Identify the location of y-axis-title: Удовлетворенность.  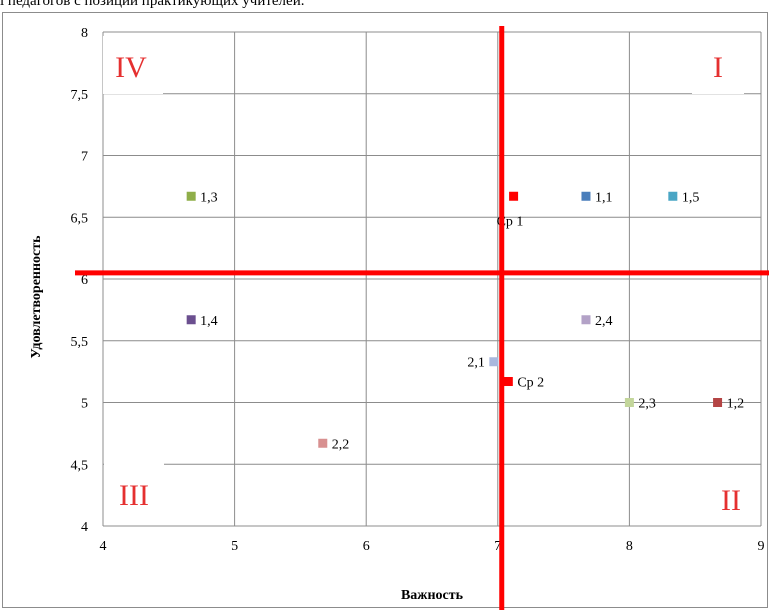
(36, 297).